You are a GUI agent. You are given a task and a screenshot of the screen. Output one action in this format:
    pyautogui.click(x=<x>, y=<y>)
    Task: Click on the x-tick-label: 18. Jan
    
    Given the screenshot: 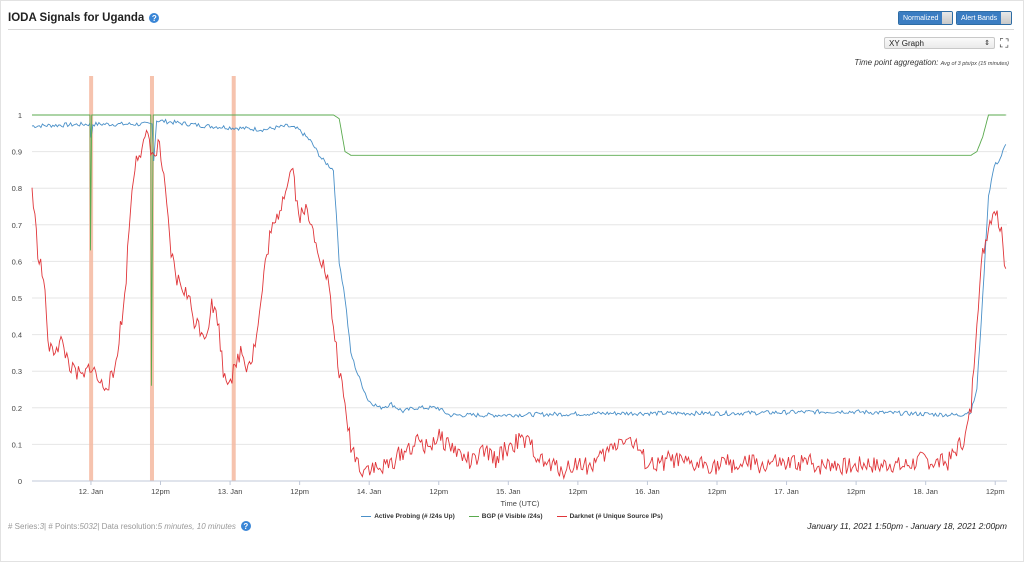 What is the action you would take?
    pyautogui.click(x=925, y=491)
    